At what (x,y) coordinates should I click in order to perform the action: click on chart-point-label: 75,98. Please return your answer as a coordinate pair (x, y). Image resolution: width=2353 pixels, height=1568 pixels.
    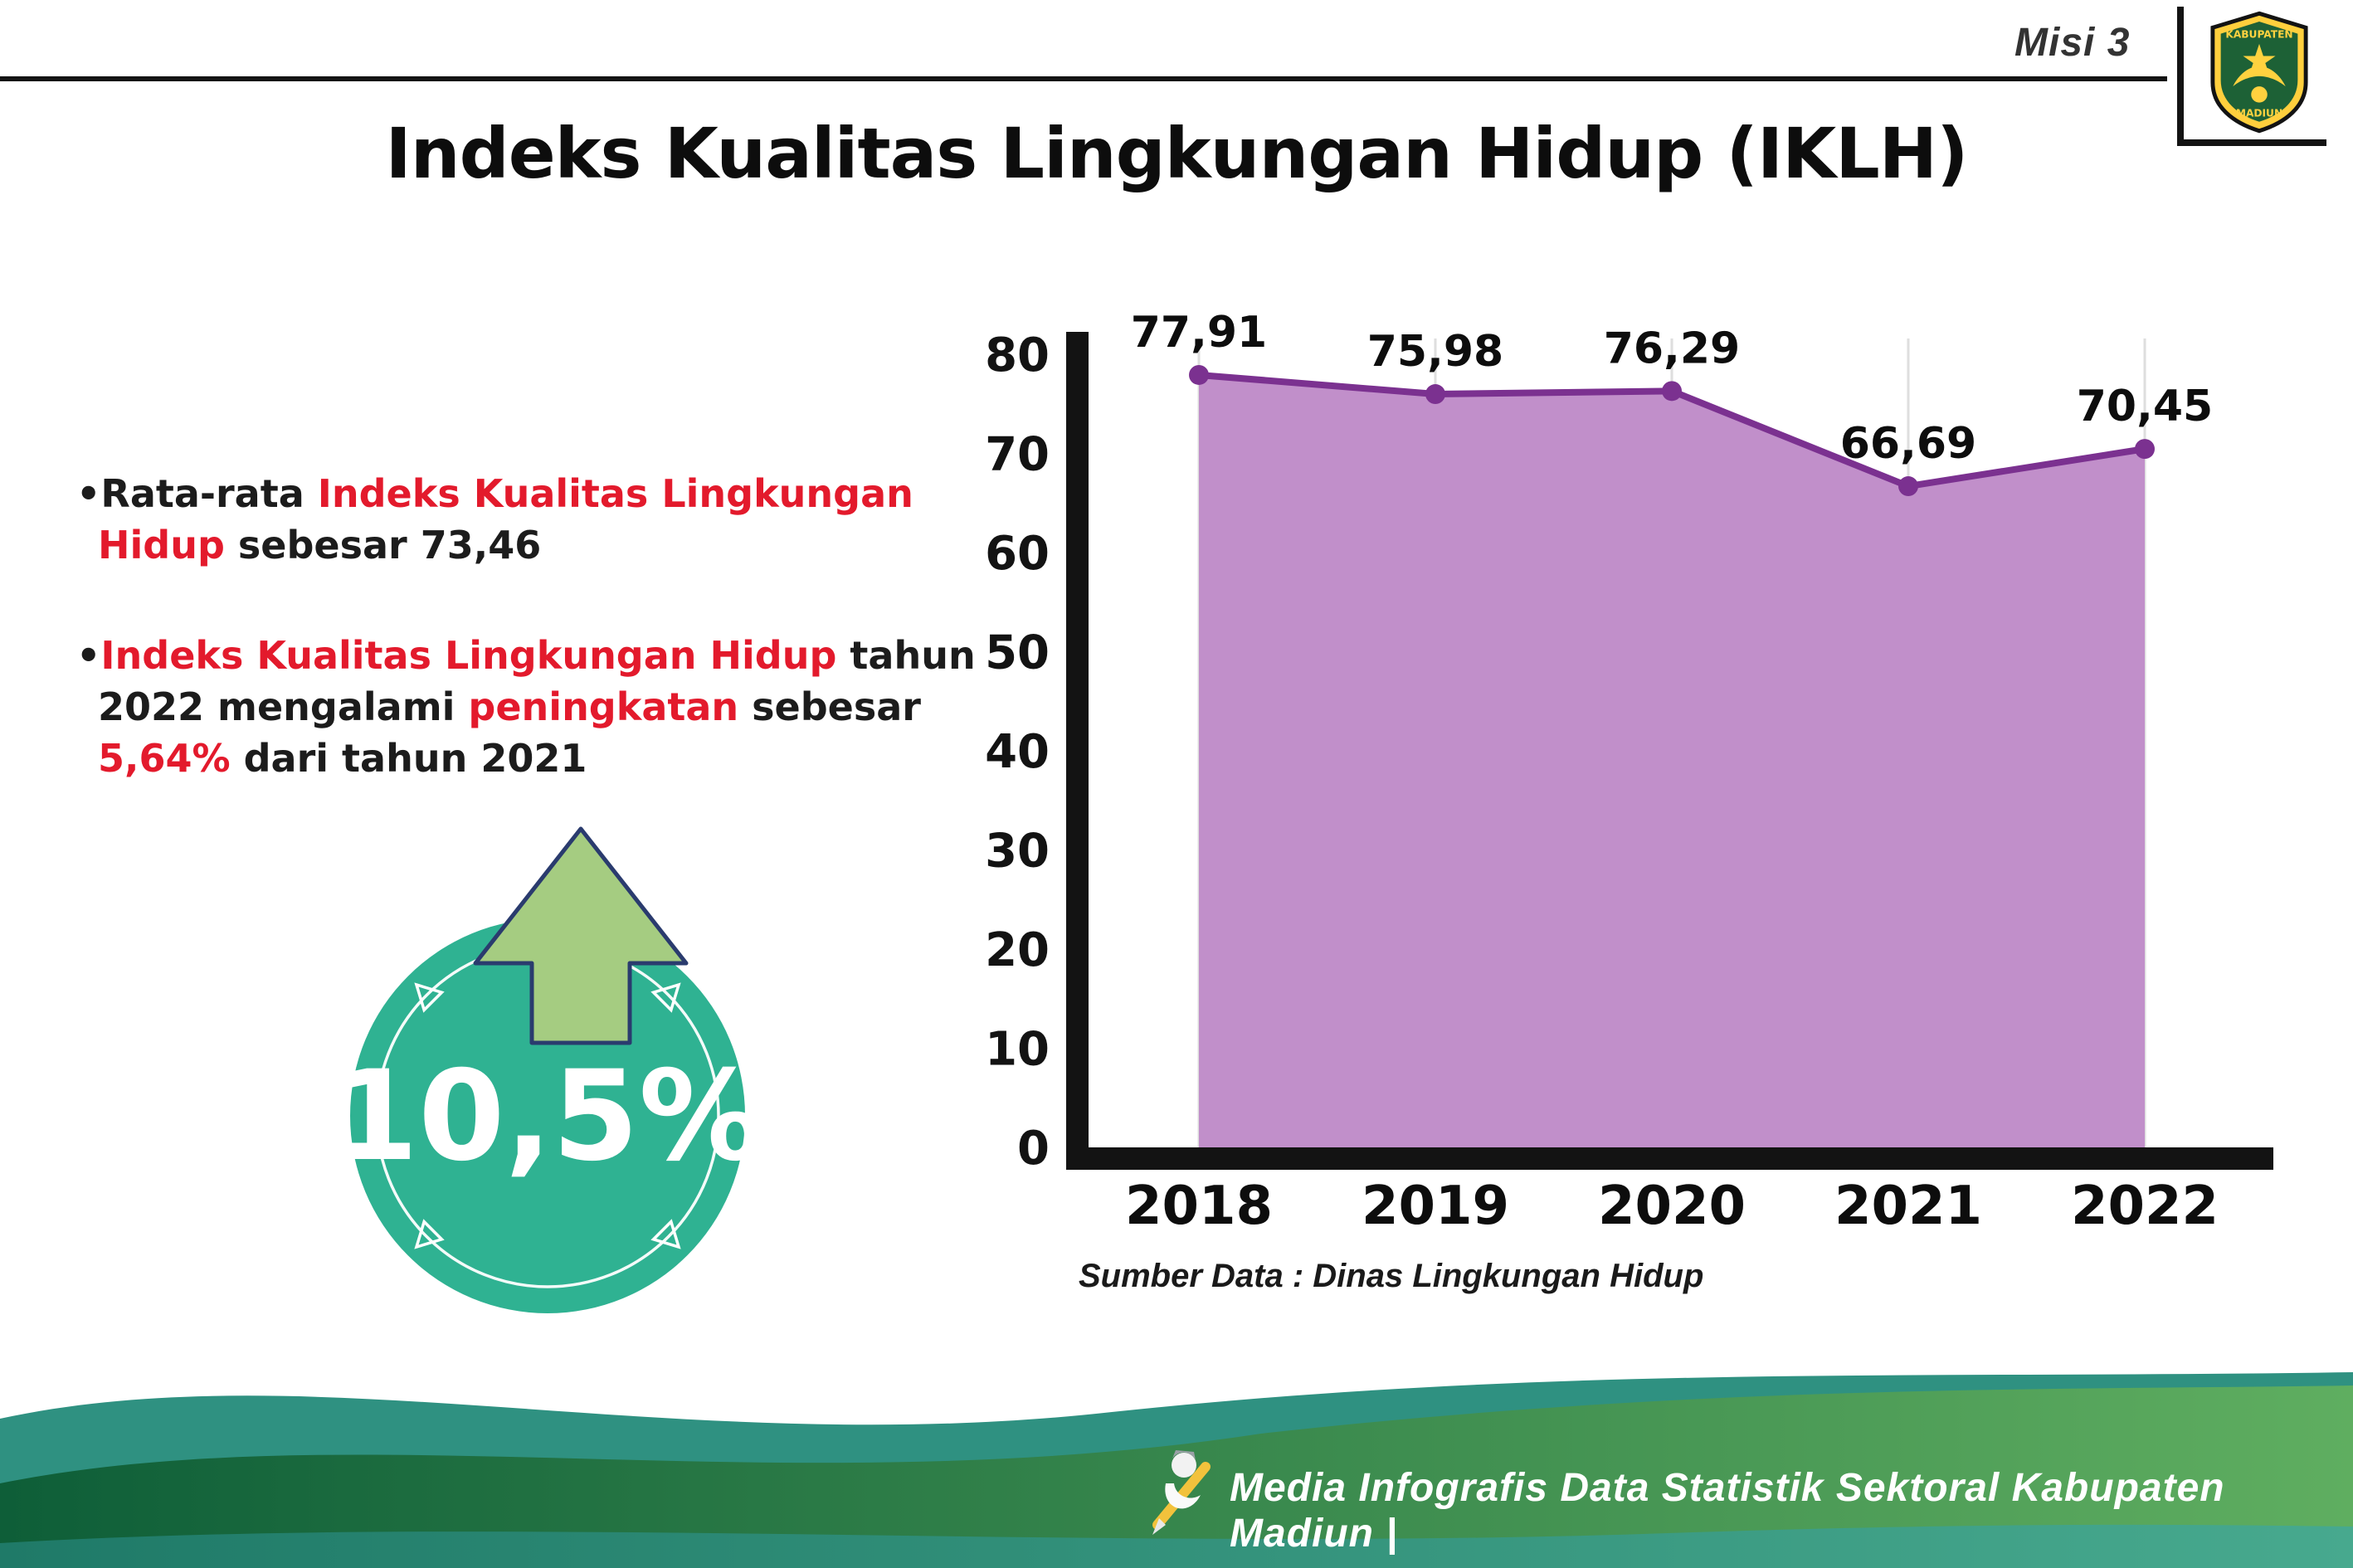
    Looking at the image, I should click on (1435, 352).